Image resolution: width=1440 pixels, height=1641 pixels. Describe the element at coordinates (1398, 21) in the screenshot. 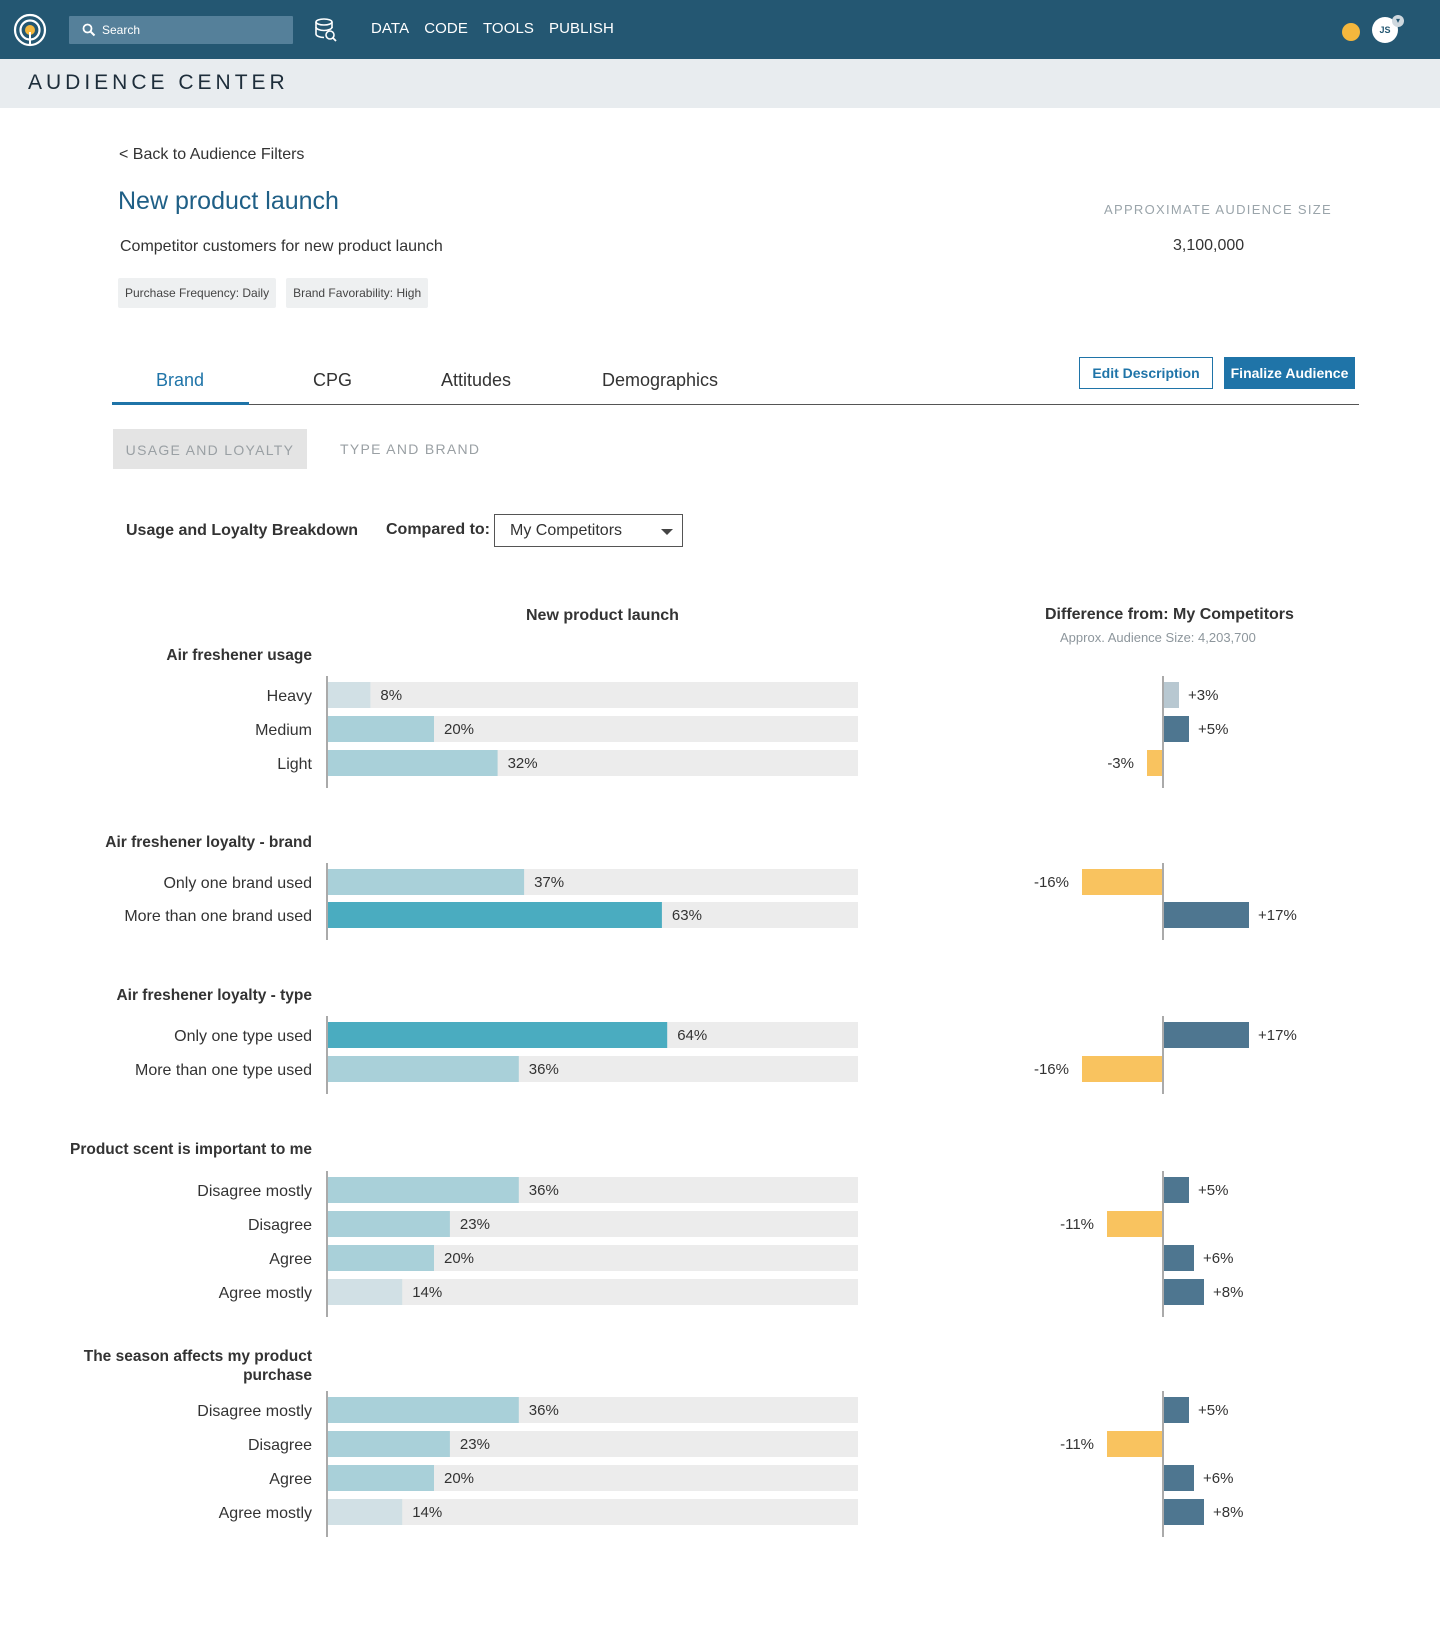

I see `chevron-down-icon: ▾` at that location.